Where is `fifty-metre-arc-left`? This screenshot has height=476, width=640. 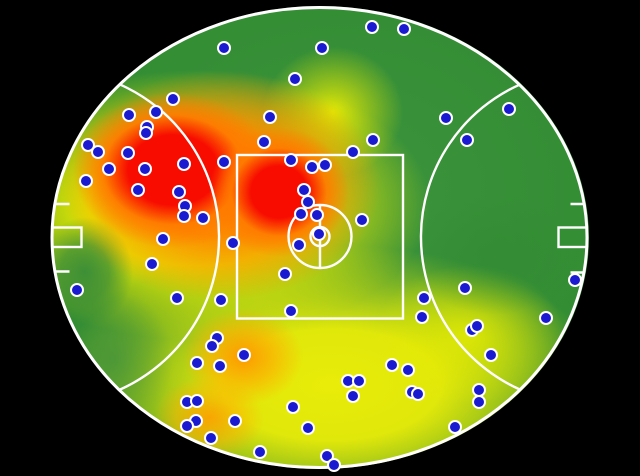 fifty-metre-arc-left is located at coordinates (168, 236).